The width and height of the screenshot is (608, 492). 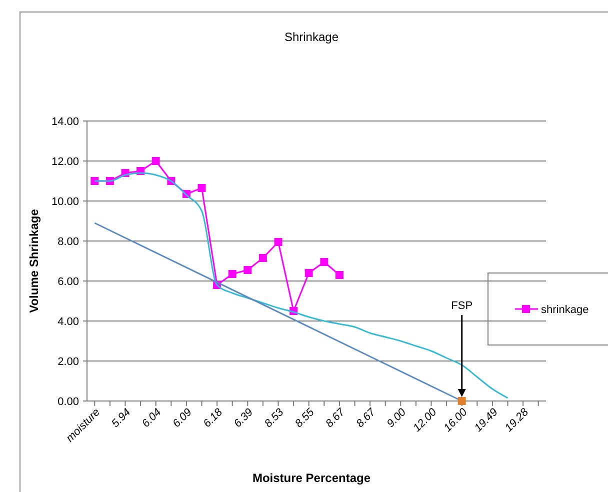 I want to click on y-tick-label: 2.00, so click(x=68, y=362).